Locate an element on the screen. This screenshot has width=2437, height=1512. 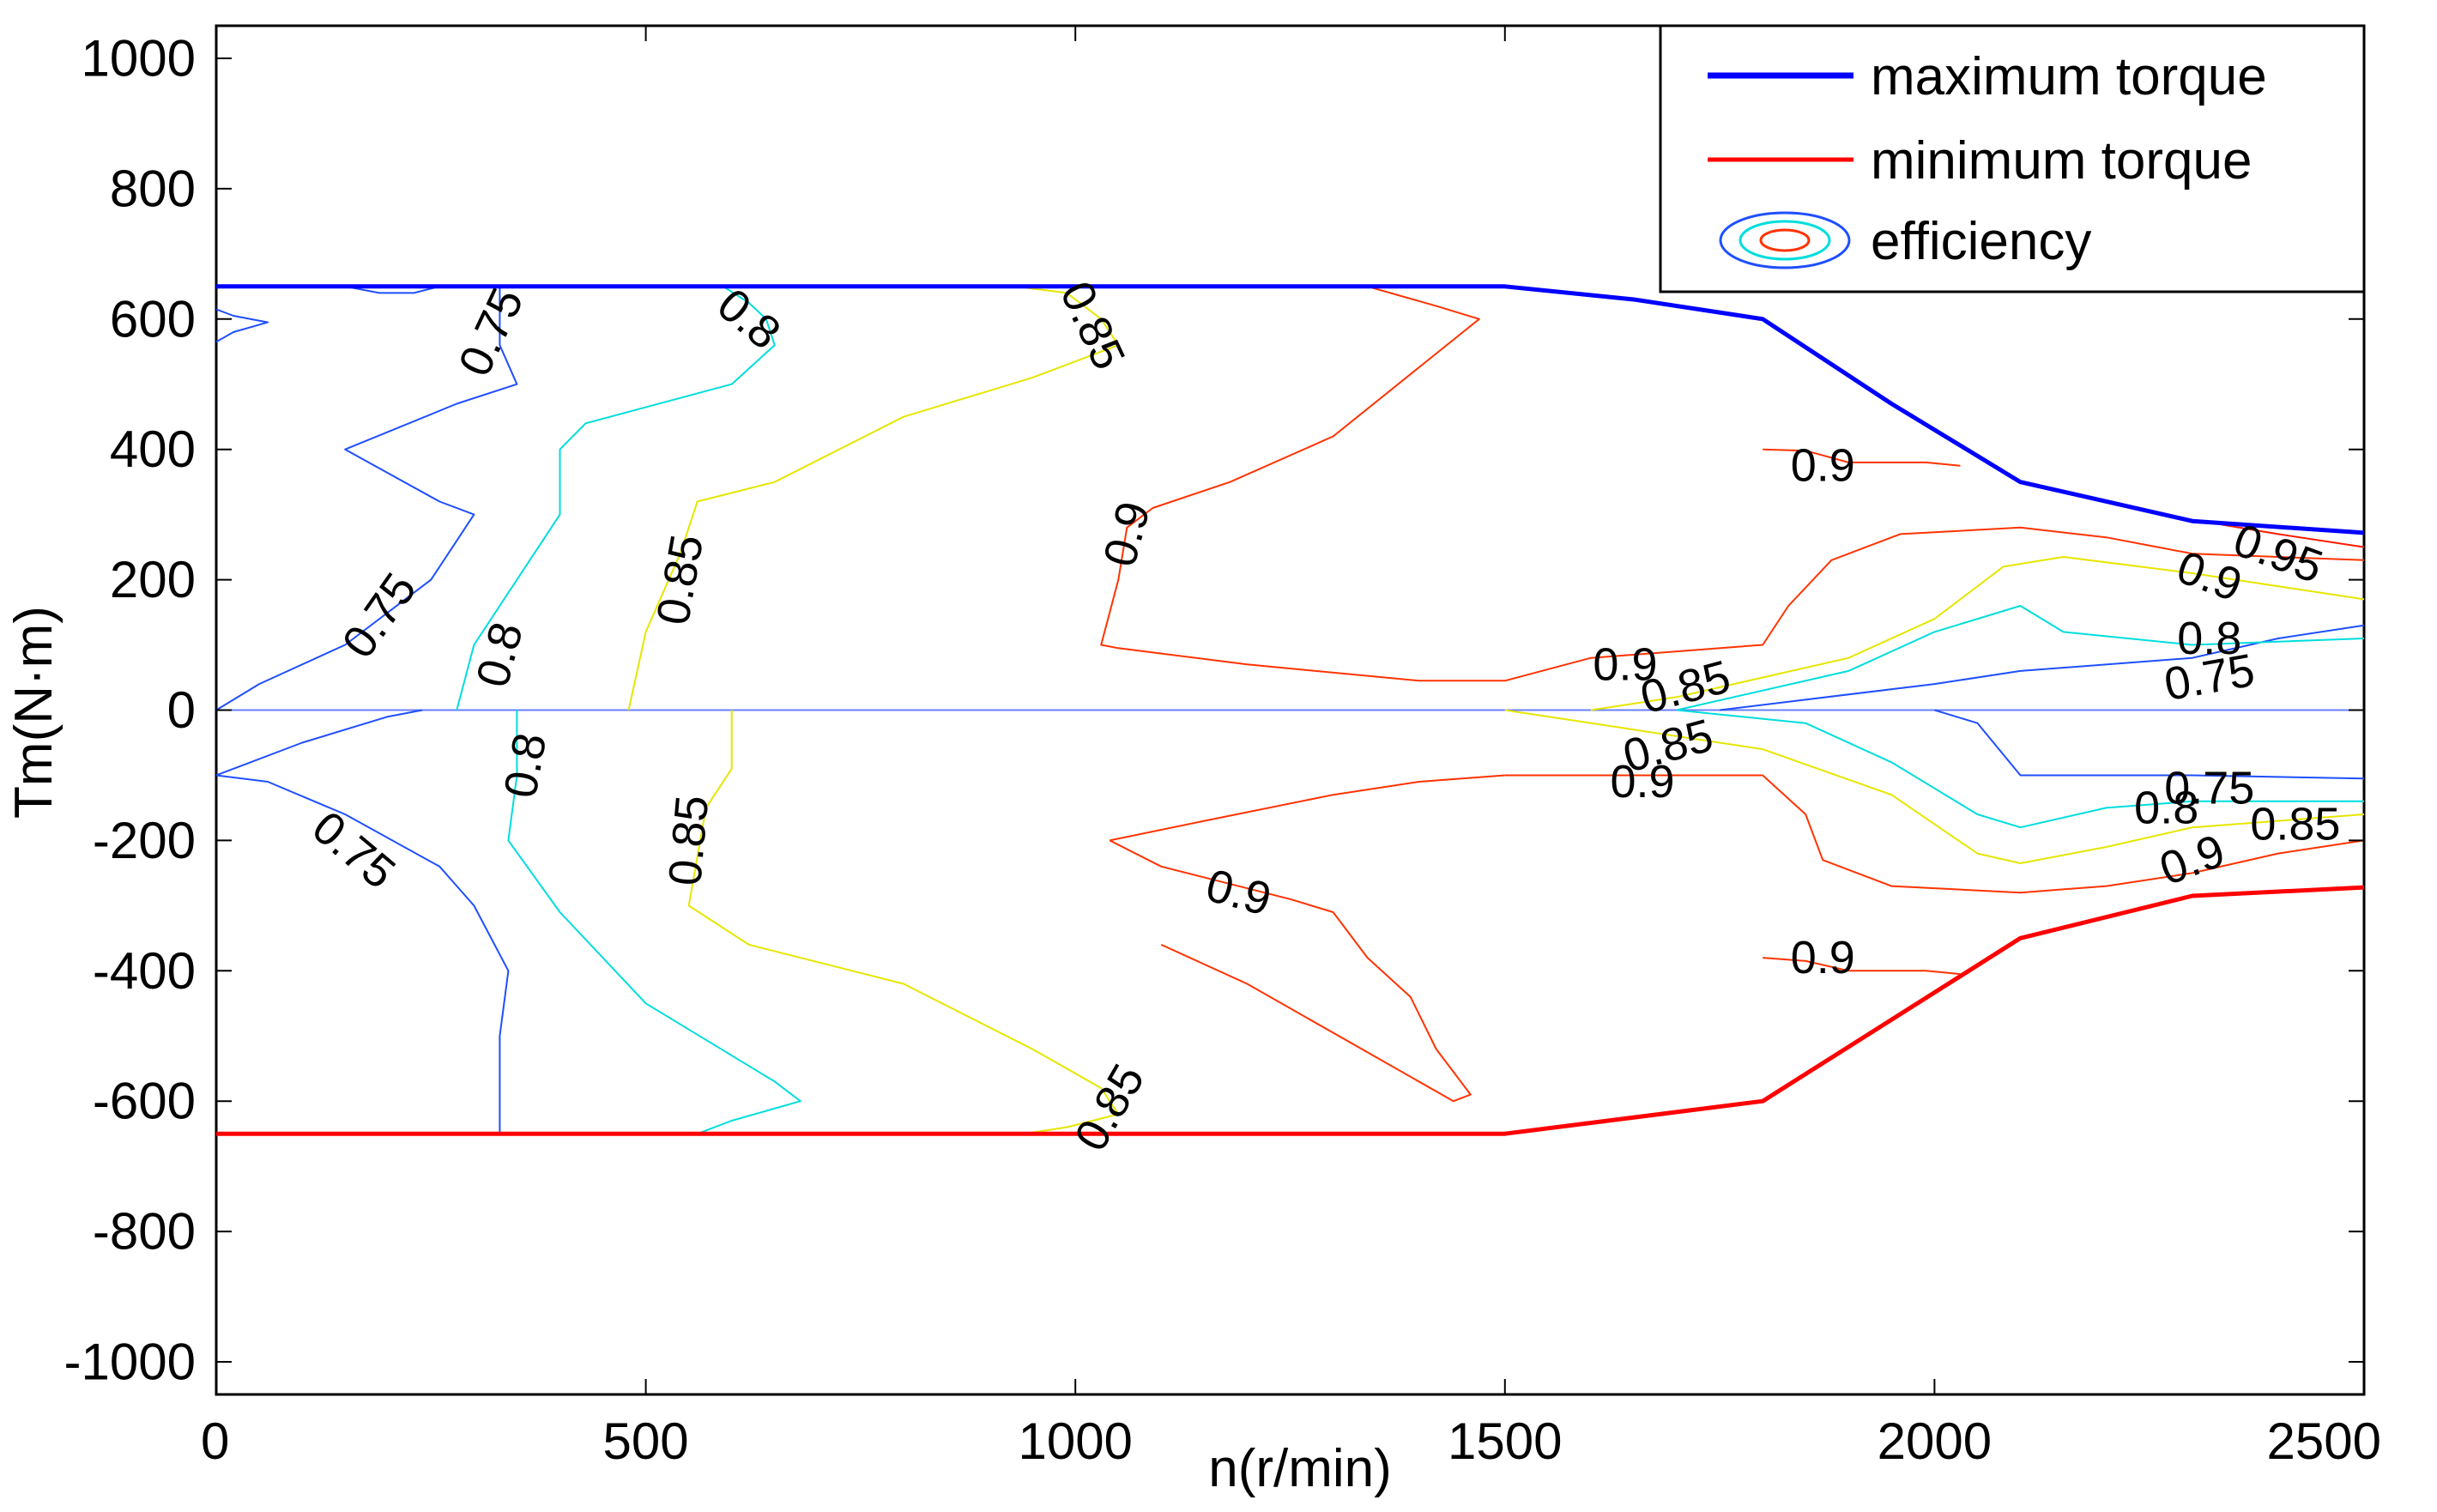
contour-label-11: 0.9 is located at coordinates (1642, 781).